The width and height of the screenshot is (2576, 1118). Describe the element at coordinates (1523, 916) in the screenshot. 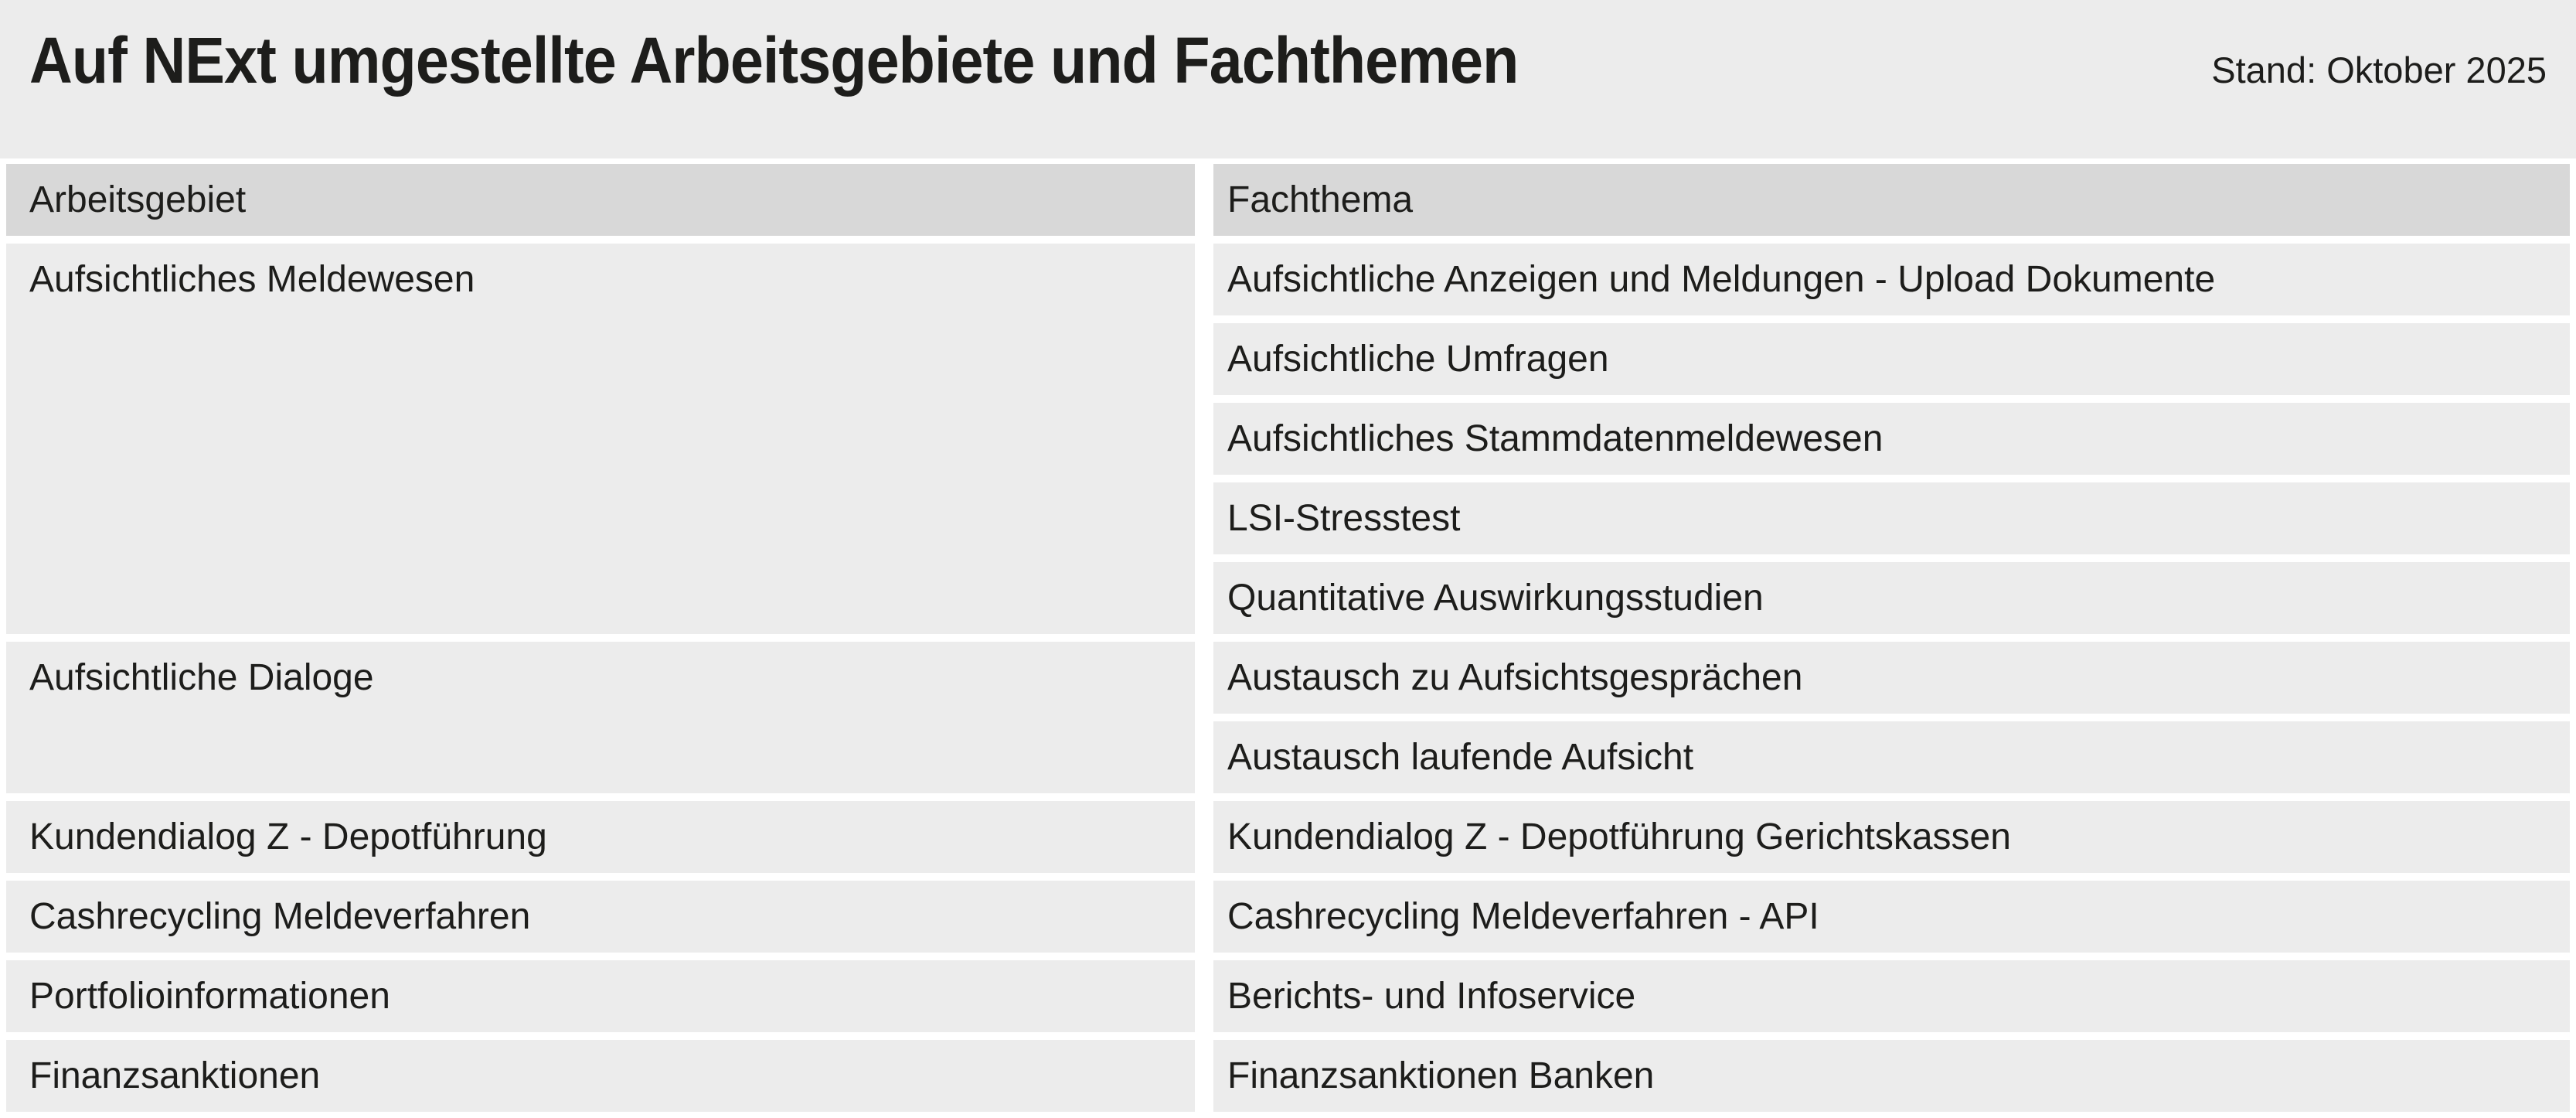

I see `fachthema-label: Cashrecycling Meldeverfahren - API` at that location.